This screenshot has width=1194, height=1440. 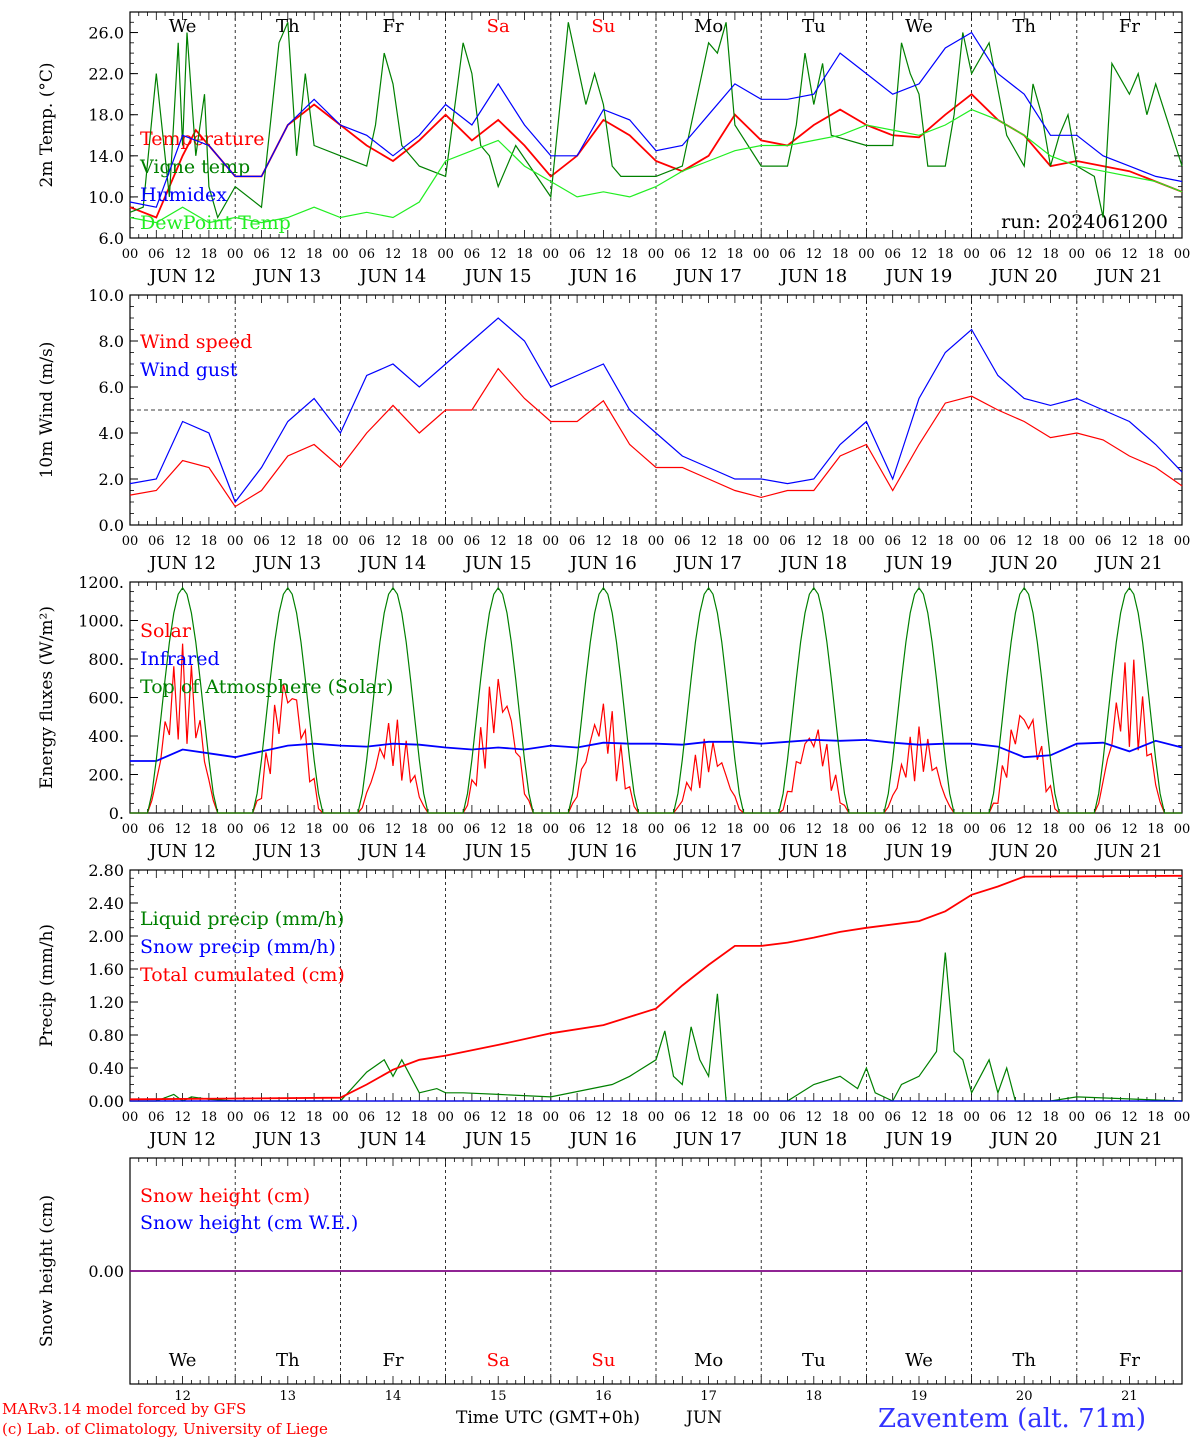 What do you see at coordinates (242, 919) in the screenshot?
I see `legend-entry: Liquid precip (mm/h)` at bounding box center [242, 919].